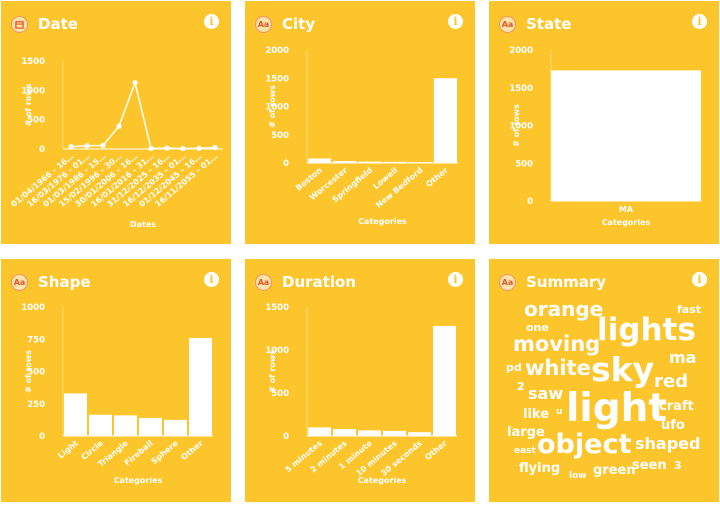 This screenshot has width=720, height=506. I want to click on cloud-word: fast, so click(689, 309).